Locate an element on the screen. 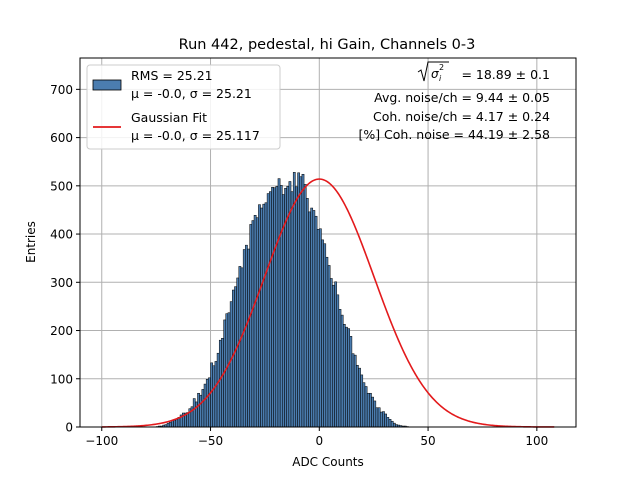  y-axis-ticks: 0 100 200 300 400 500 600 700 is located at coordinates (65, 259).